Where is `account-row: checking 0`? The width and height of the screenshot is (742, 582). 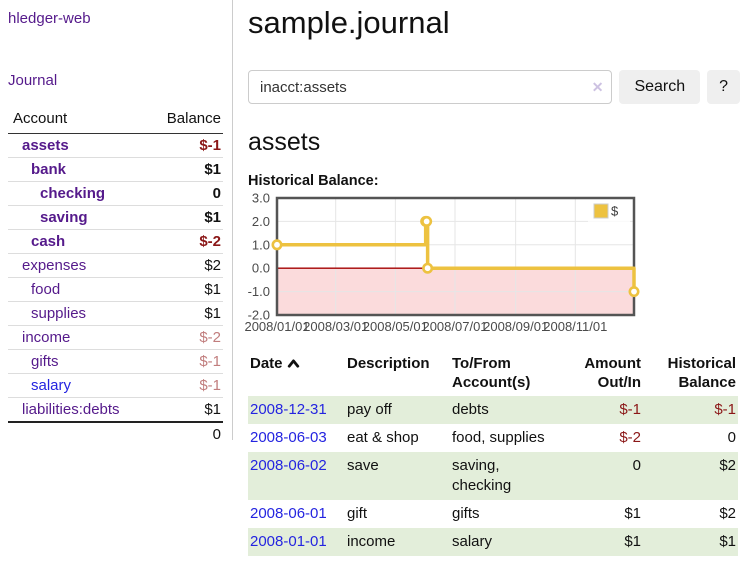
account-row: checking 0 is located at coordinates (115, 193).